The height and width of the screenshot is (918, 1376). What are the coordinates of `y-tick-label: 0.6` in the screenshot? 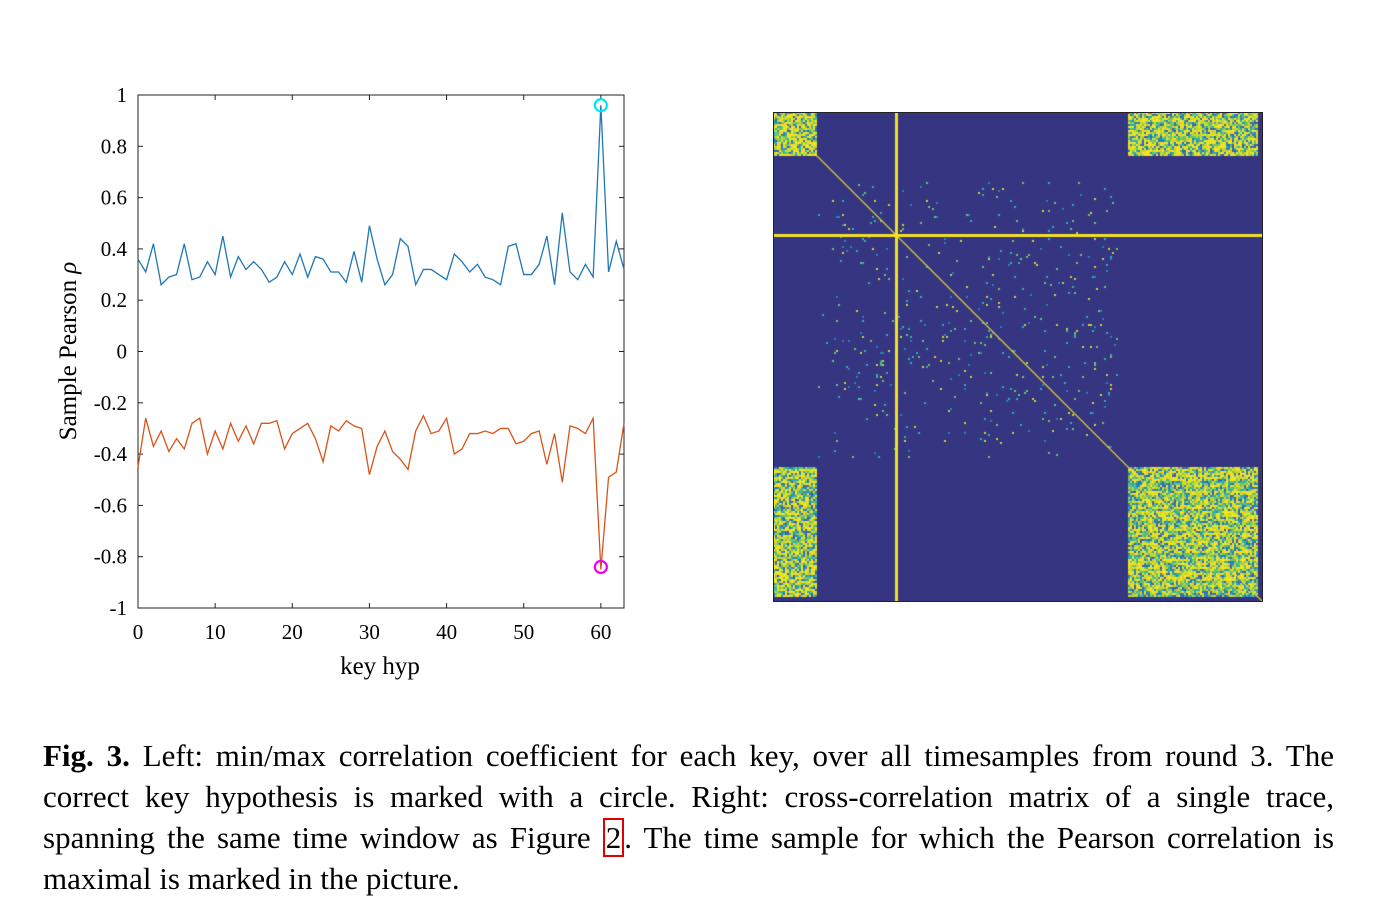 It's located at (114, 198).